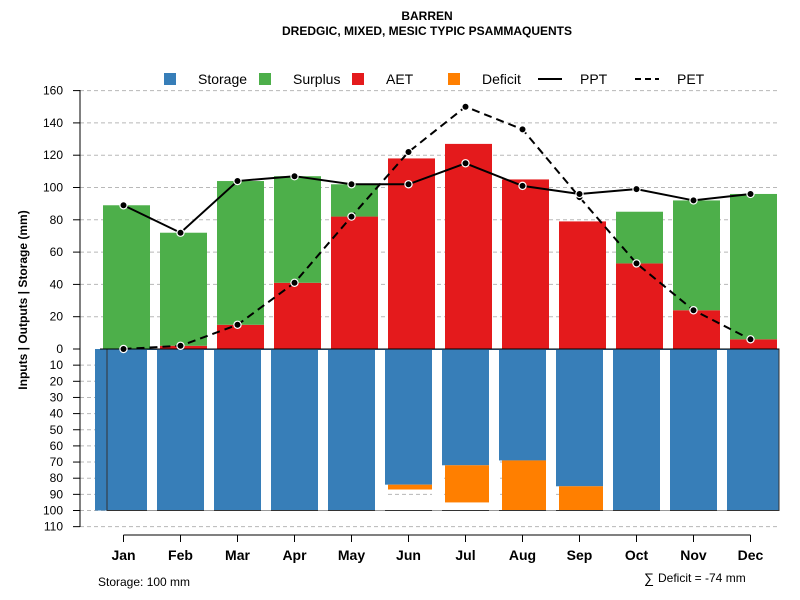 The height and width of the screenshot is (600, 800). Describe the element at coordinates (426, 16) in the screenshot. I see `chart-title: BARREN` at that location.